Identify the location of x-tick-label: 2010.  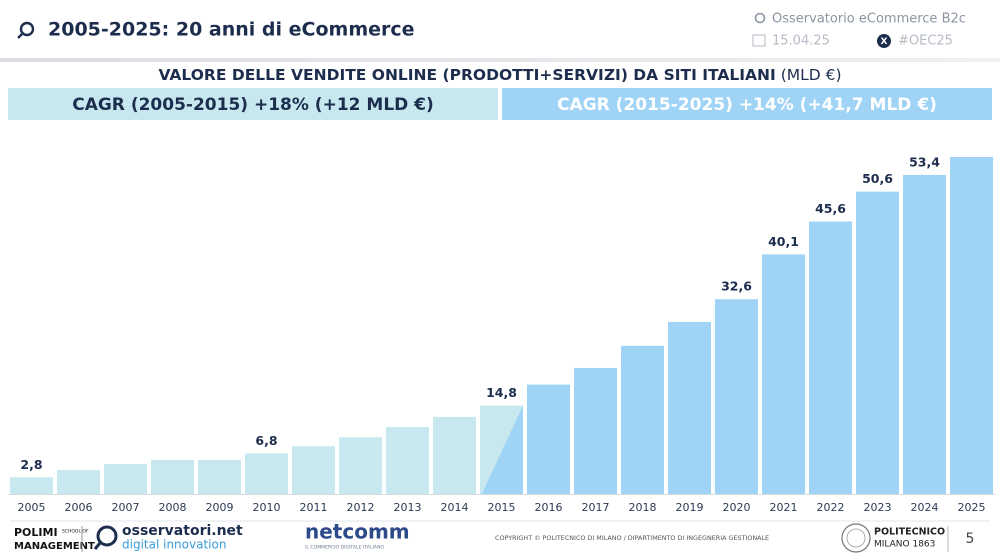
(267, 507).